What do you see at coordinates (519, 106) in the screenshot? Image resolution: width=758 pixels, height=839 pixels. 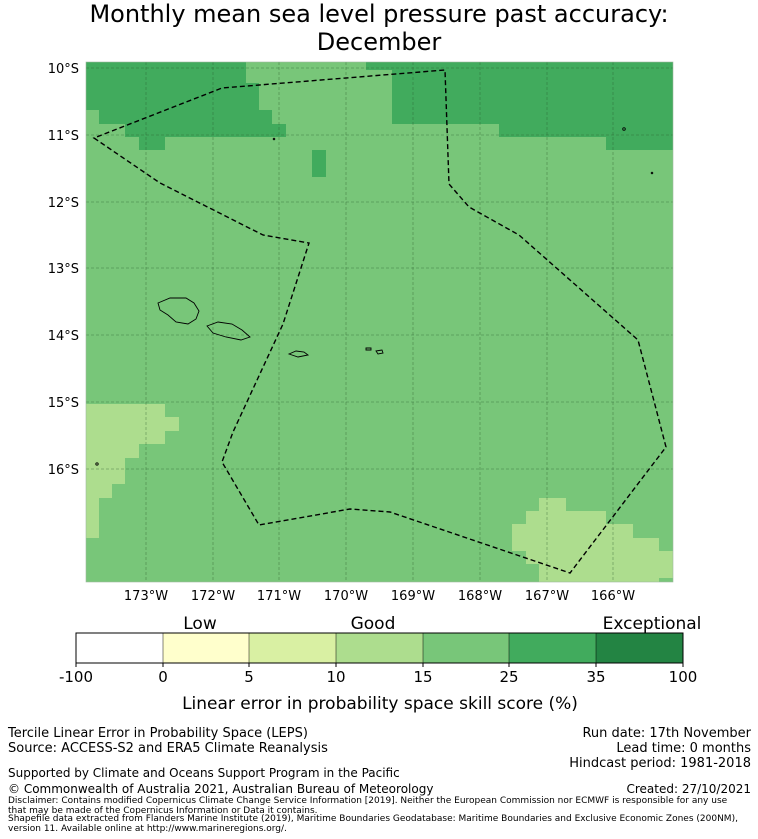 I see `high-skill-region-northeast` at bounding box center [519, 106].